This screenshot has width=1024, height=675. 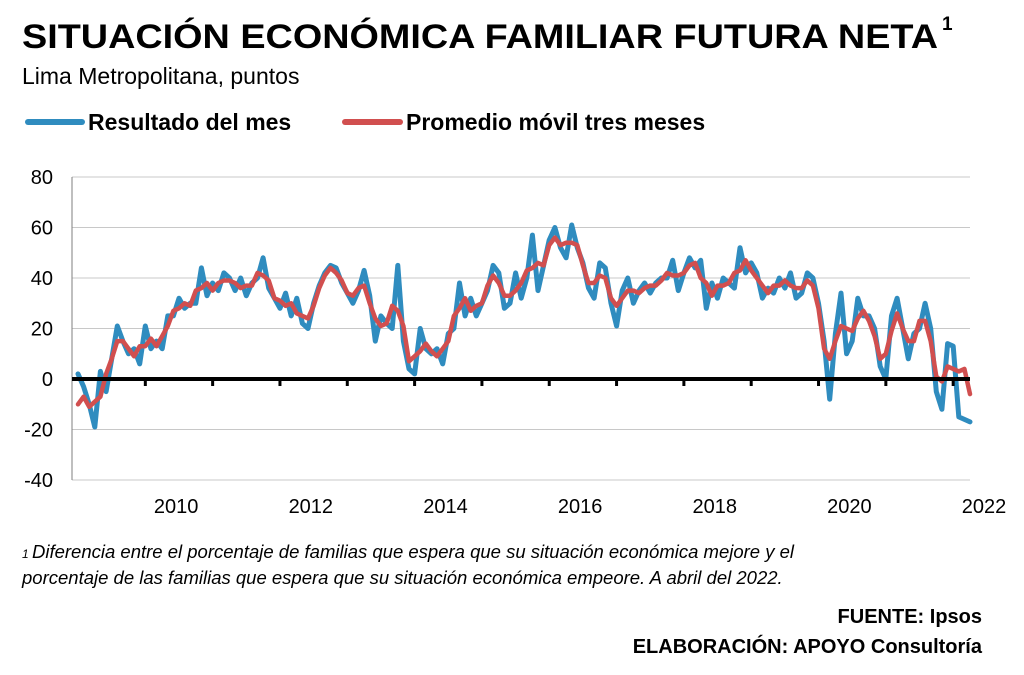 I want to click on y-tick-label: -40, so click(x=38, y=481).